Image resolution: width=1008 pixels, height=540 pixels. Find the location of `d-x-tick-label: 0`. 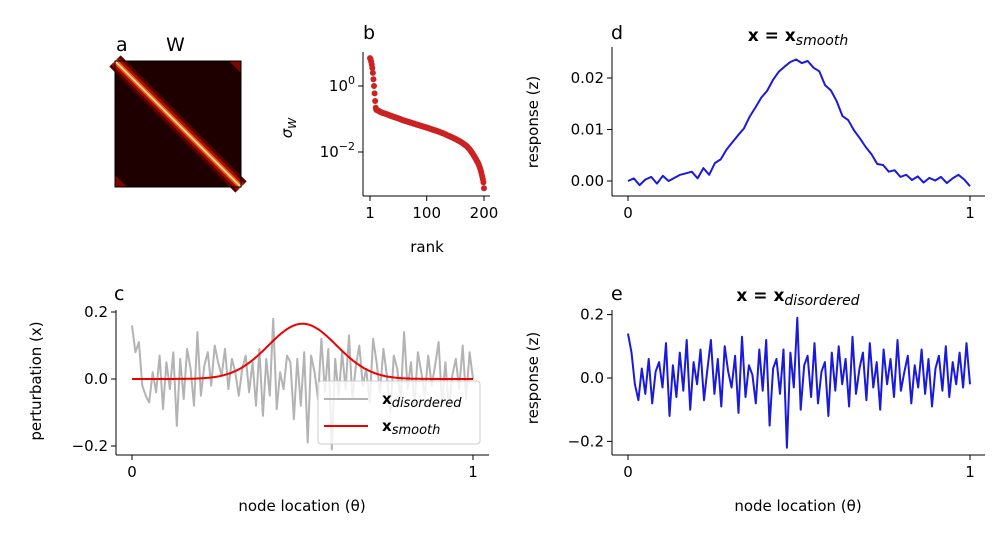

d-x-tick-label: 0 is located at coordinates (628, 213).